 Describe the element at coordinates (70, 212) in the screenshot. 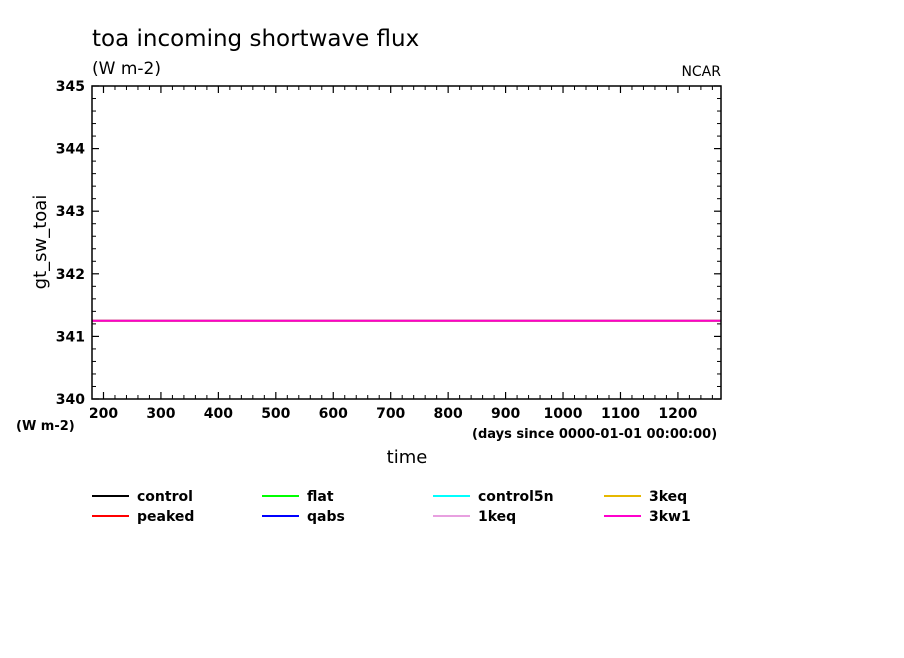

I see `y-tick-label: 343` at that location.